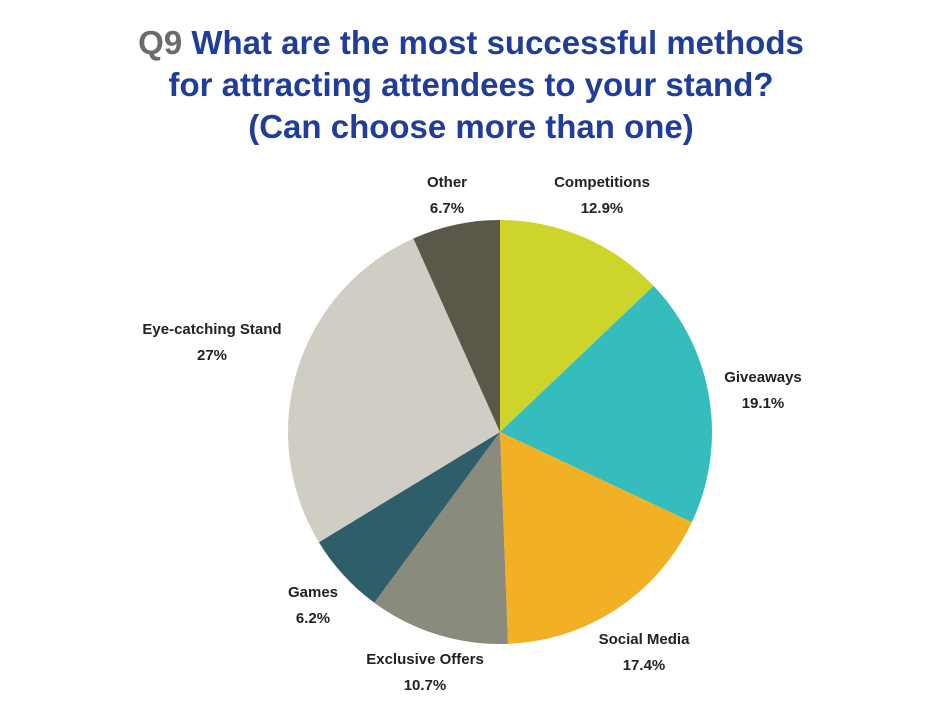 The width and height of the screenshot is (942, 707). I want to click on title-line-3: (Can choose more than one), so click(471, 126).